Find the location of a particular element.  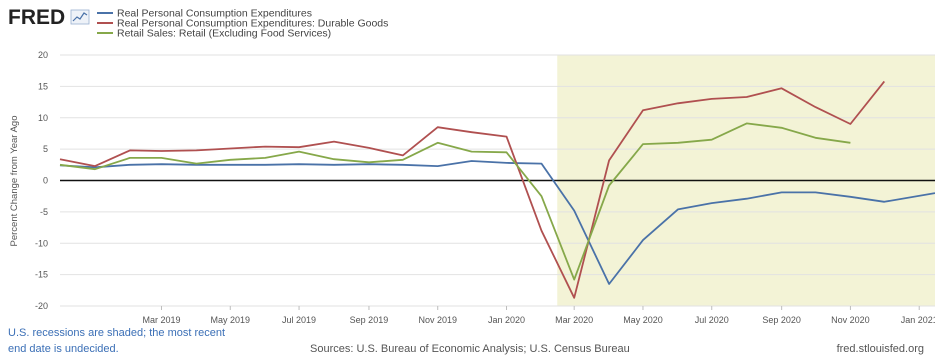

x-tick-label: Nov 2020 is located at coordinates (850, 320).